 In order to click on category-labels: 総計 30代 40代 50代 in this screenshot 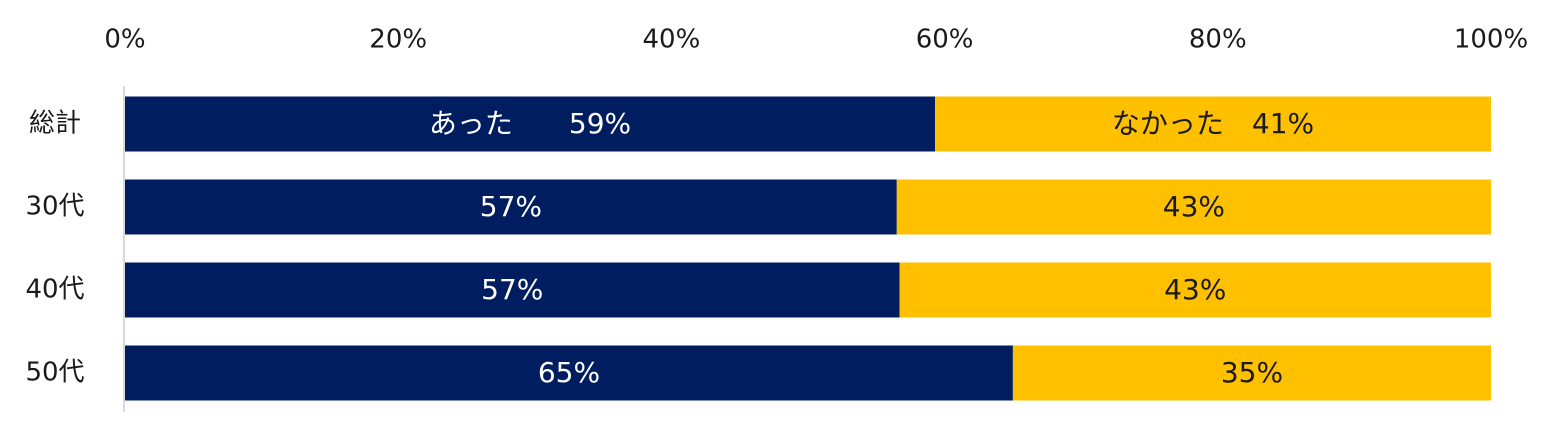, I will do `click(54, 248)`.